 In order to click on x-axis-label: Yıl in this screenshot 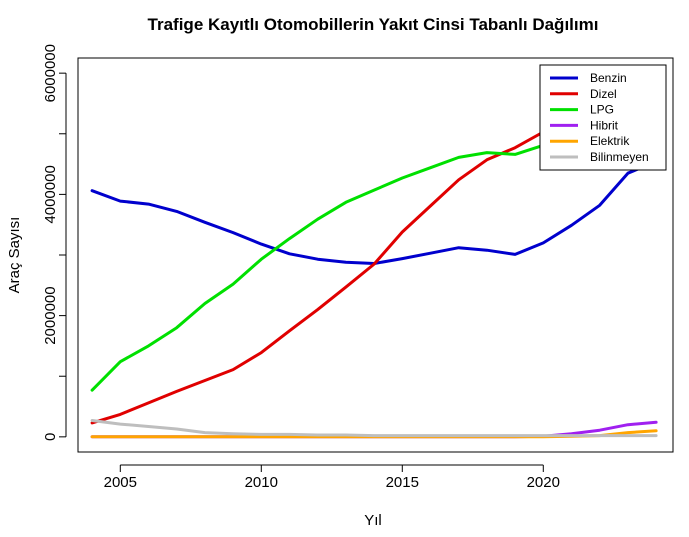, I will do `click(373, 520)`.